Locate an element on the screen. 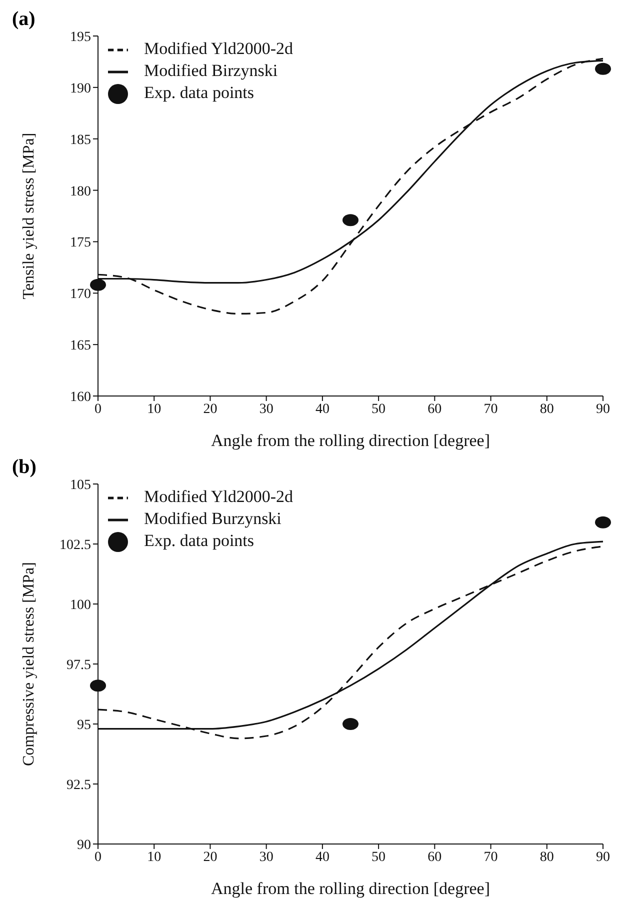 This screenshot has height=912, width=639. y-tick-label: 195 is located at coordinates (80, 37).